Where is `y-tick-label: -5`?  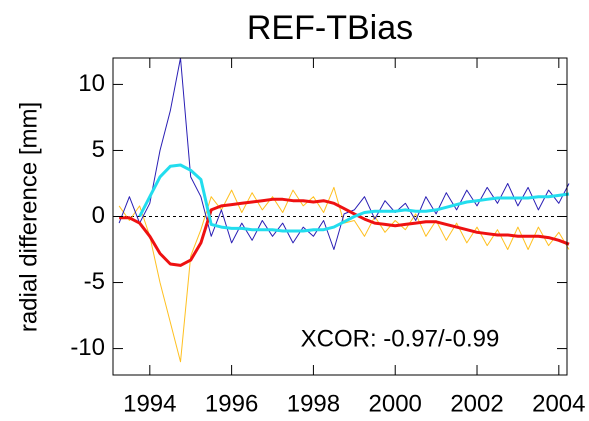 y-tick-label: -5 is located at coordinates (94, 281).